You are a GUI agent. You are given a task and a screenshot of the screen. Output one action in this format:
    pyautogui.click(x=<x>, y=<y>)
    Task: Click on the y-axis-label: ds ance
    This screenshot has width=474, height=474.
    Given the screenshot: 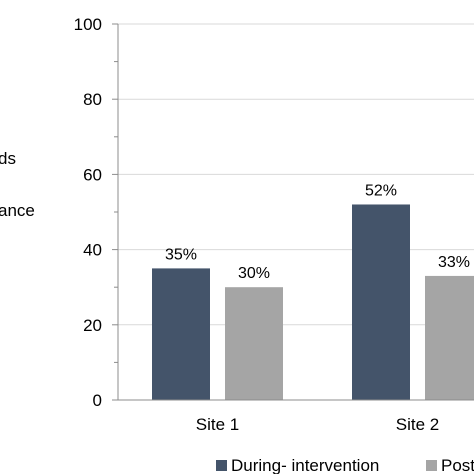 What is the action you would take?
    pyautogui.click(x=17, y=184)
    